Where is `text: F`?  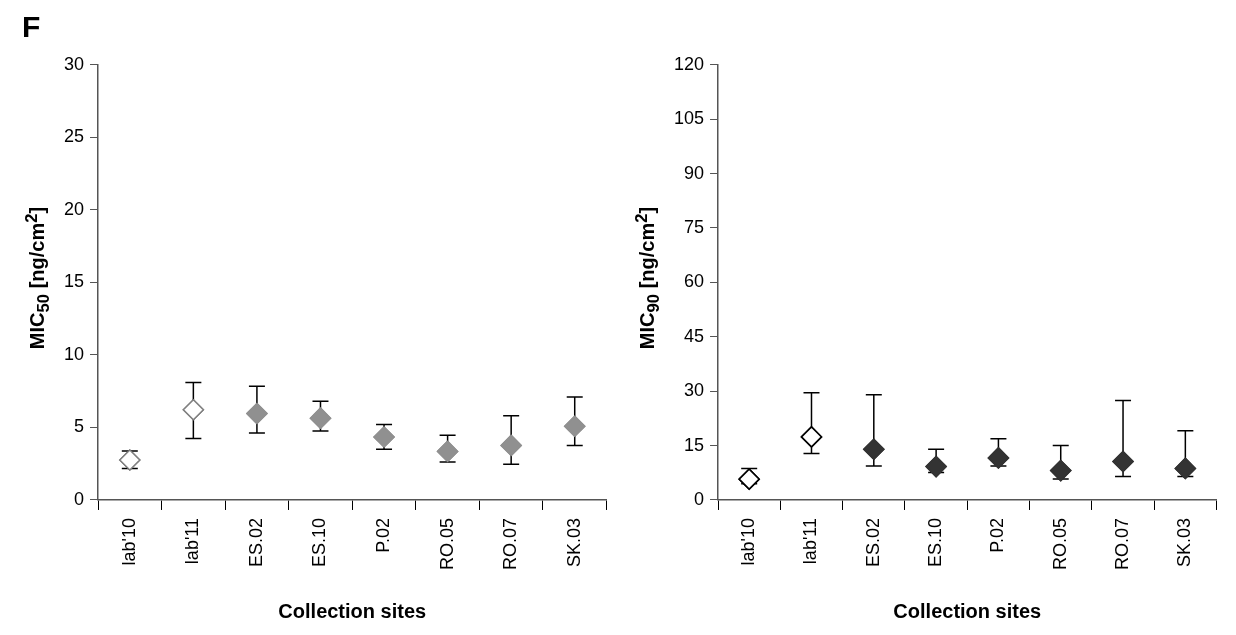 text: F is located at coordinates (31, 27).